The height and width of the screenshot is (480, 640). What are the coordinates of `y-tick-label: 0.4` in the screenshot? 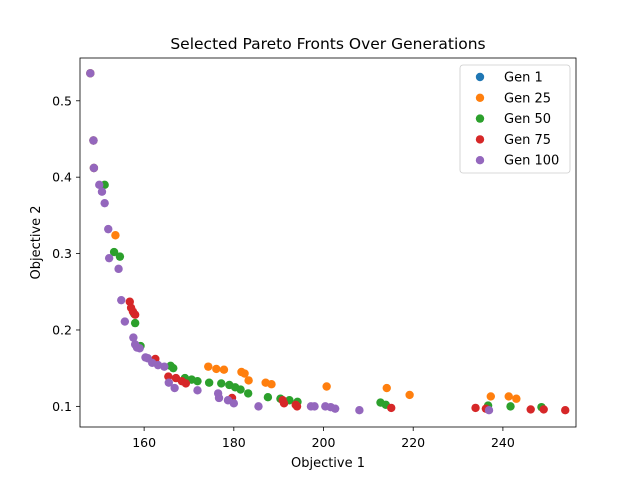 It's located at (62, 177).